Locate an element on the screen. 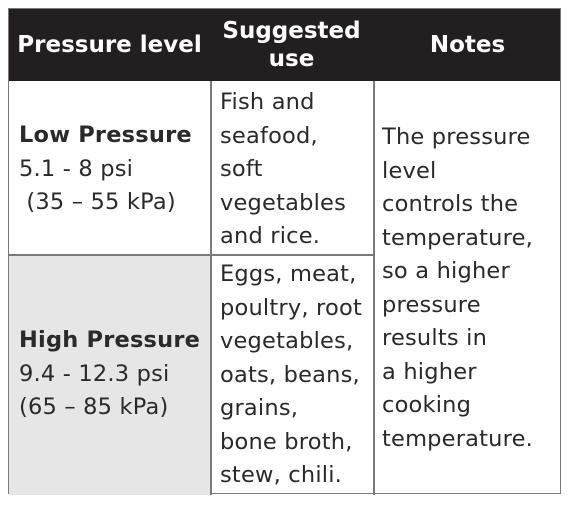 This screenshot has height=505, width=569. list-item: and rice. is located at coordinates (270, 236).